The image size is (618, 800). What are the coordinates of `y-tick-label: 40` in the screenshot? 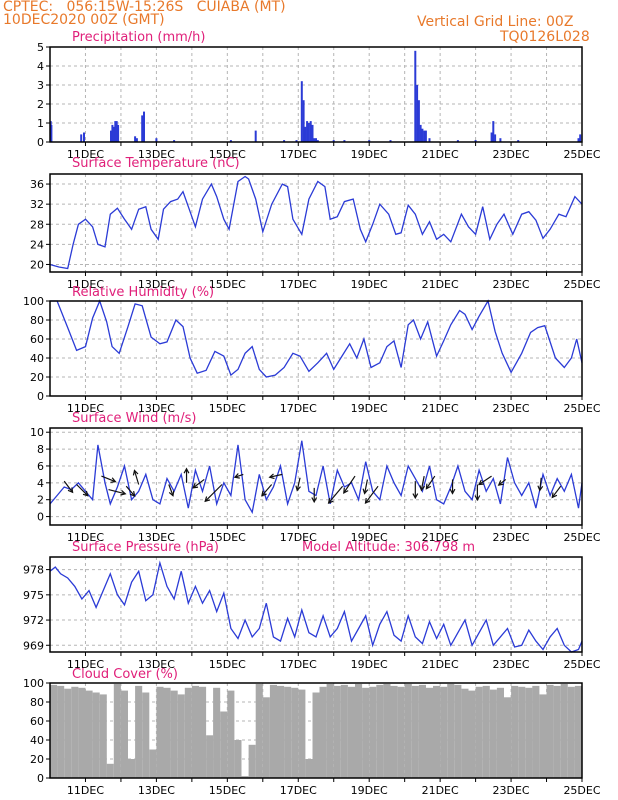 It's located at (37, 740).